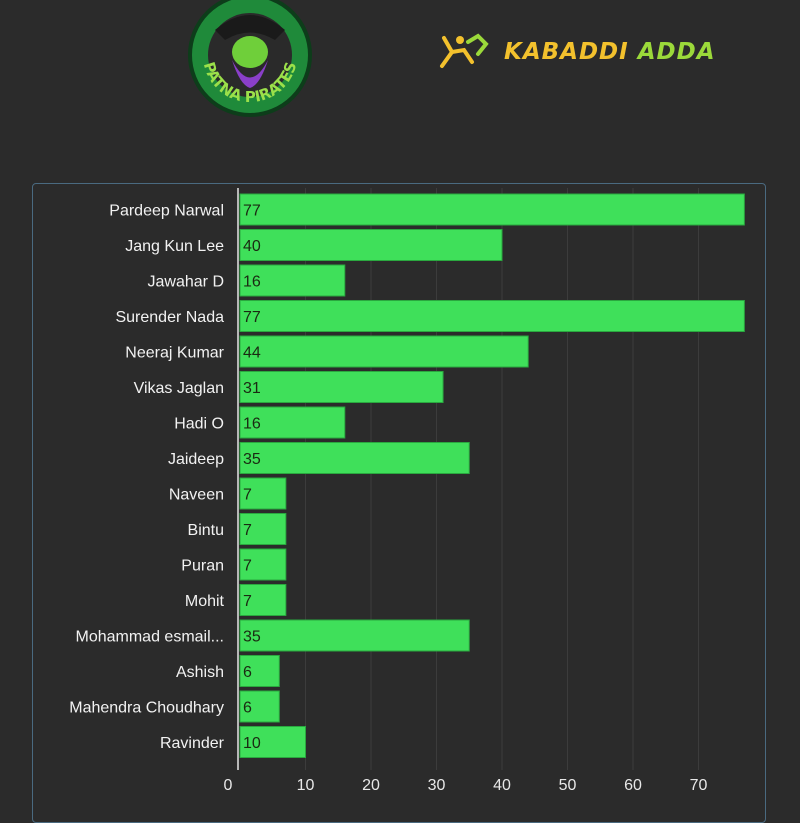  I want to click on category-label: Pardeep Narwal, so click(166, 211).